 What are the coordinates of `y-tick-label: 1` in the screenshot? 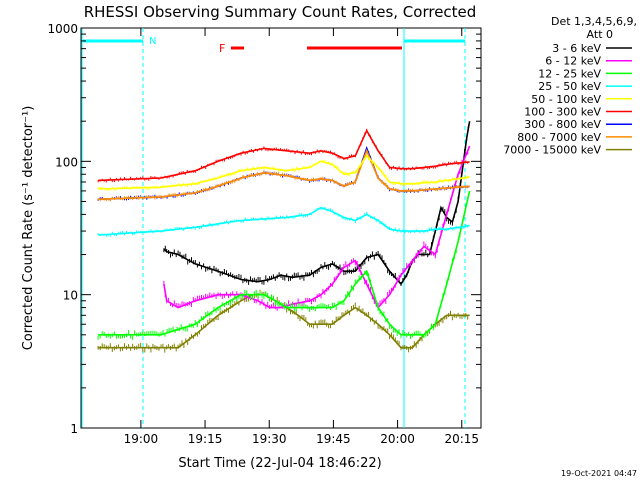 It's located at (74, 429).